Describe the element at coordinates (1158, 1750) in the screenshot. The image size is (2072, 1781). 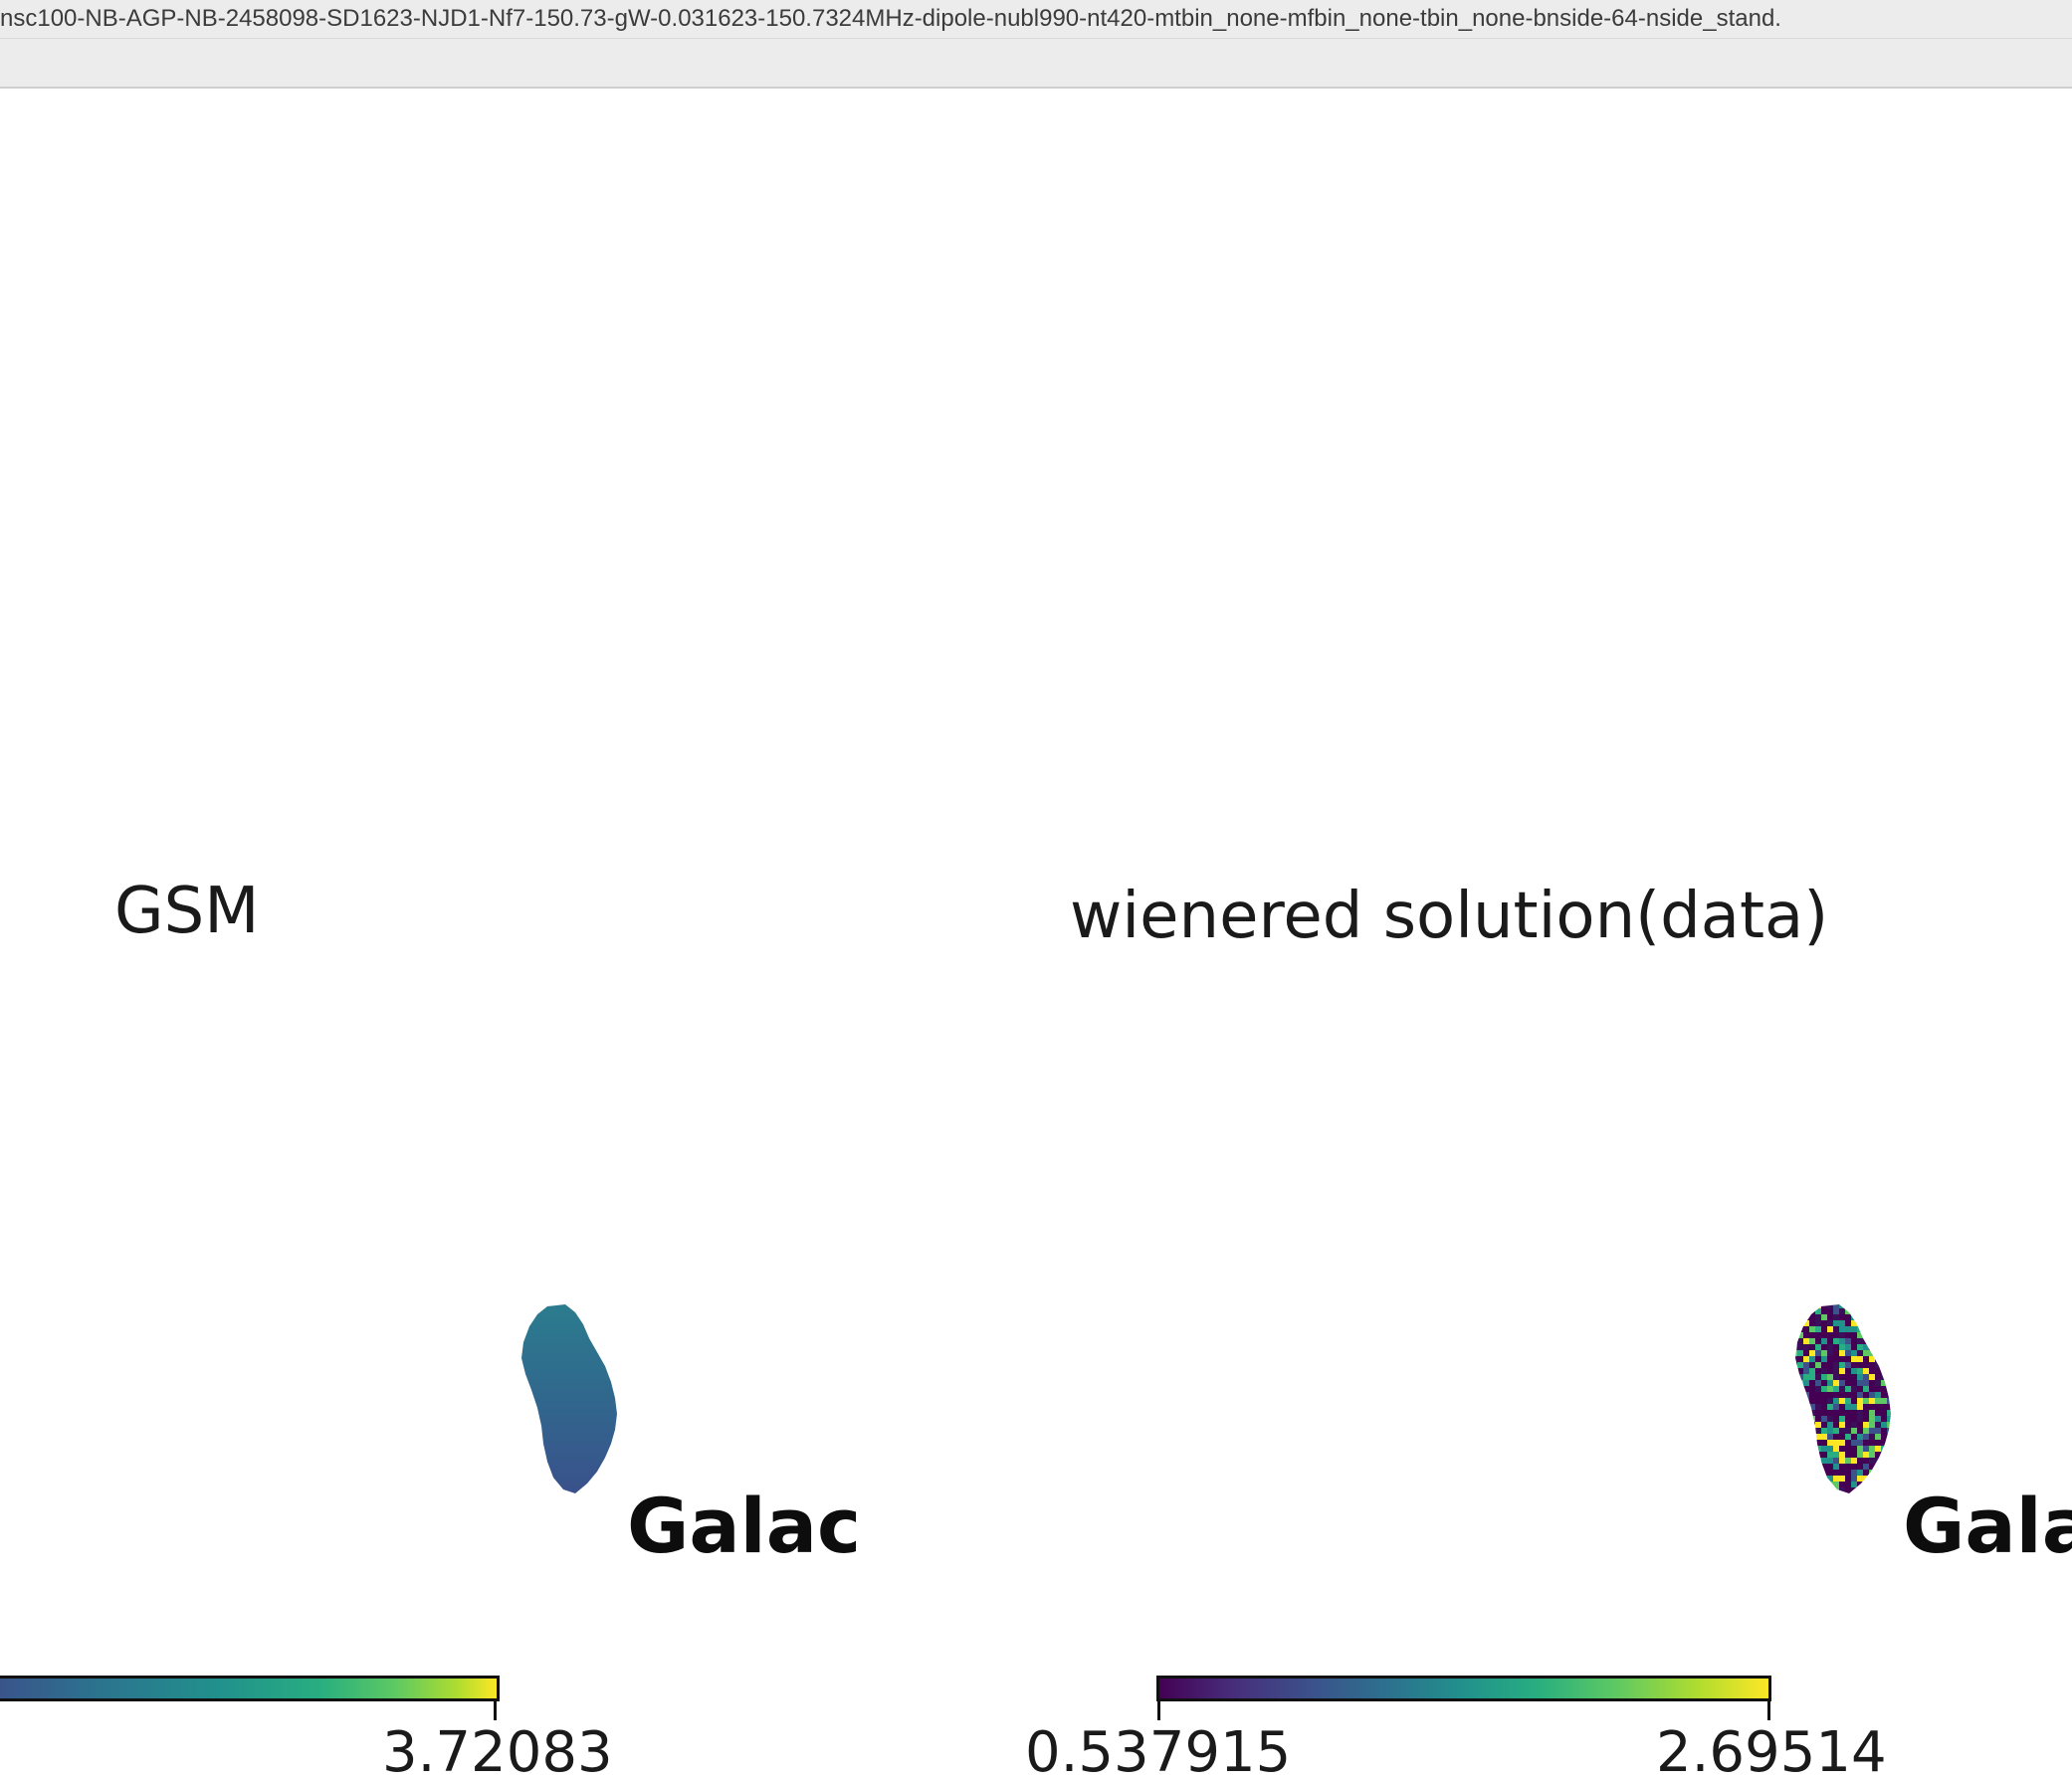
I see `colorbar-wienered-min-label: 0.537915` at that location.